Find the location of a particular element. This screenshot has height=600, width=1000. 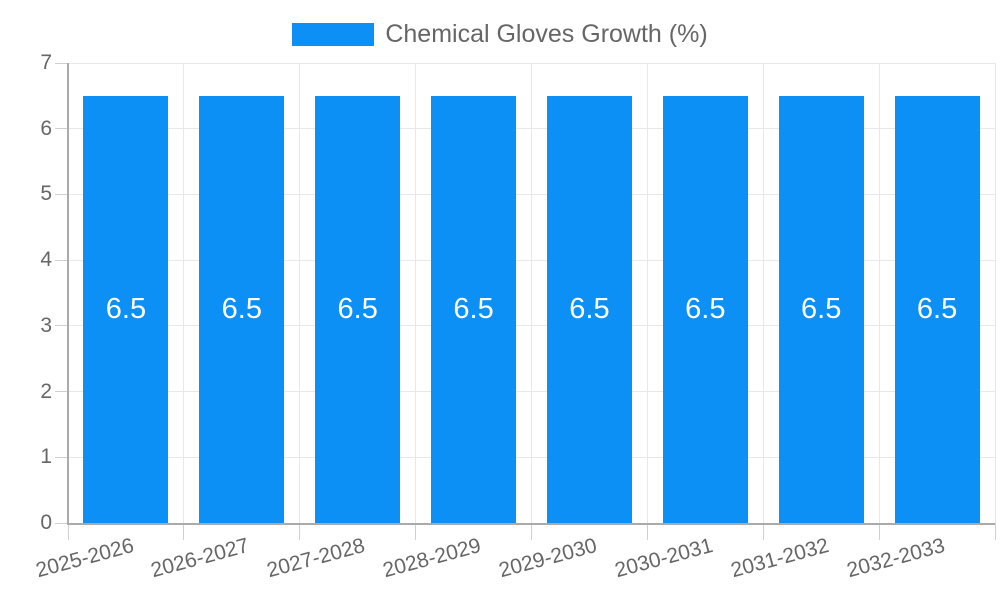

x-tick-label: 2032-2033 is located at coordinates (896, 558).